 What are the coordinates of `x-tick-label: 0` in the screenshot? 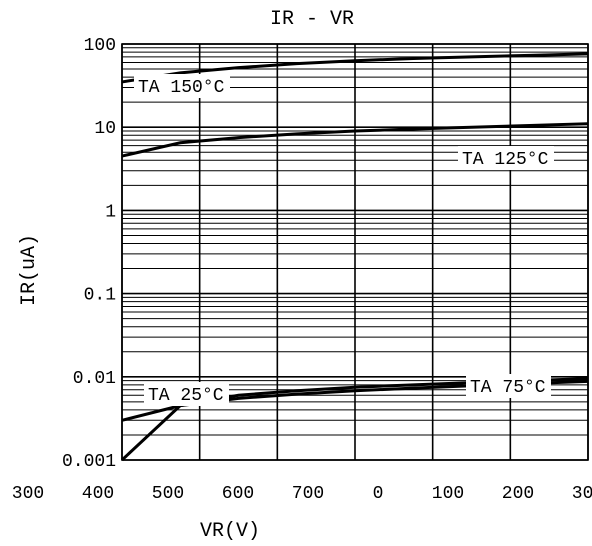 It's located at (378, 494).